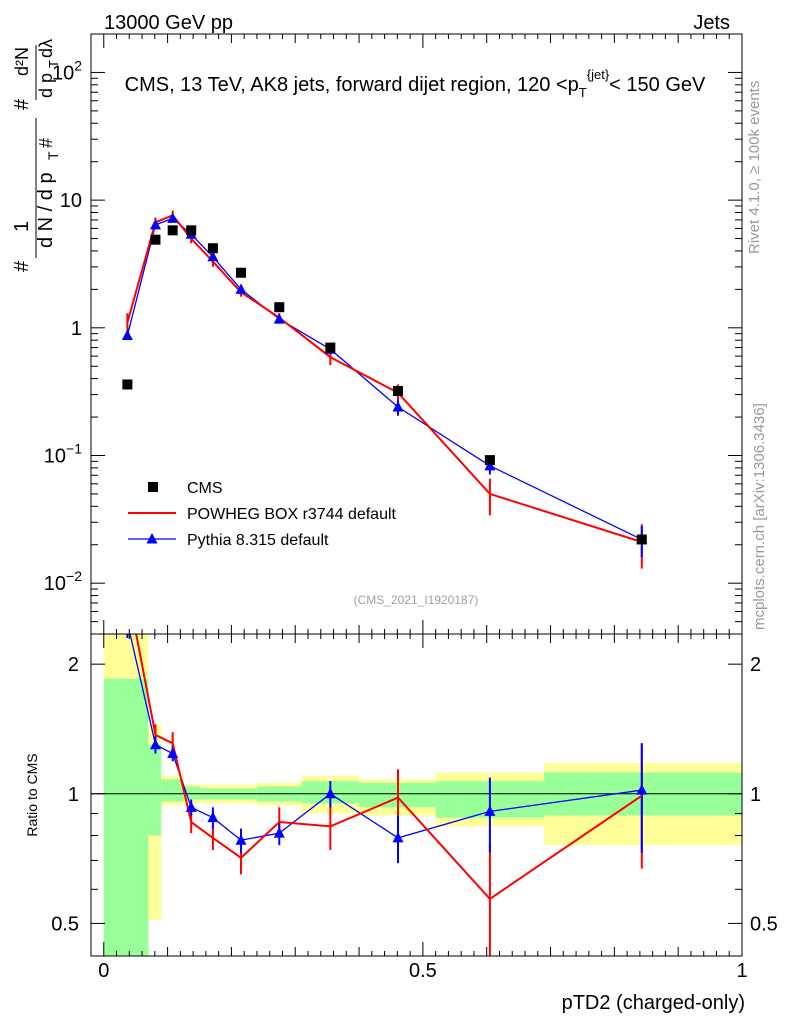  Describe the element at coordinates (46, 143) in the screenshot. I see `main-ylabel-den-hash: #` at that location.